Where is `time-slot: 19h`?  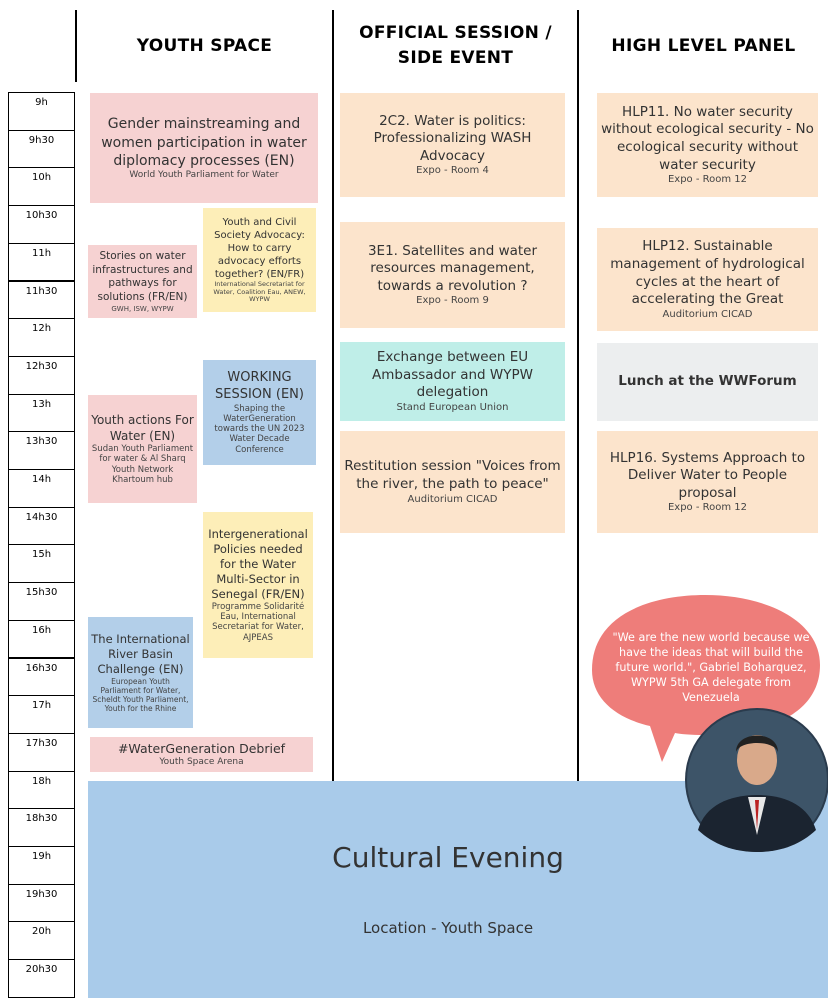
time-slot: 19h is located at coordinates (41, 865).